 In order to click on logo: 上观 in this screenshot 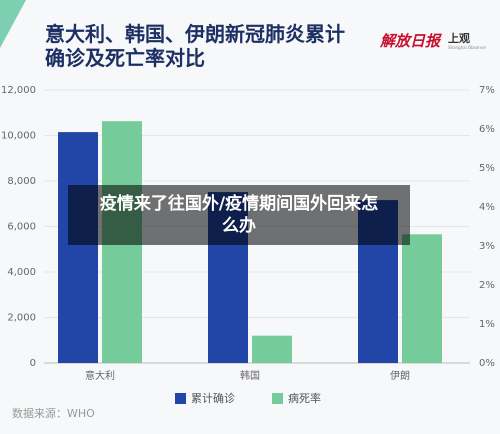, I will do `click(459, 38)`.